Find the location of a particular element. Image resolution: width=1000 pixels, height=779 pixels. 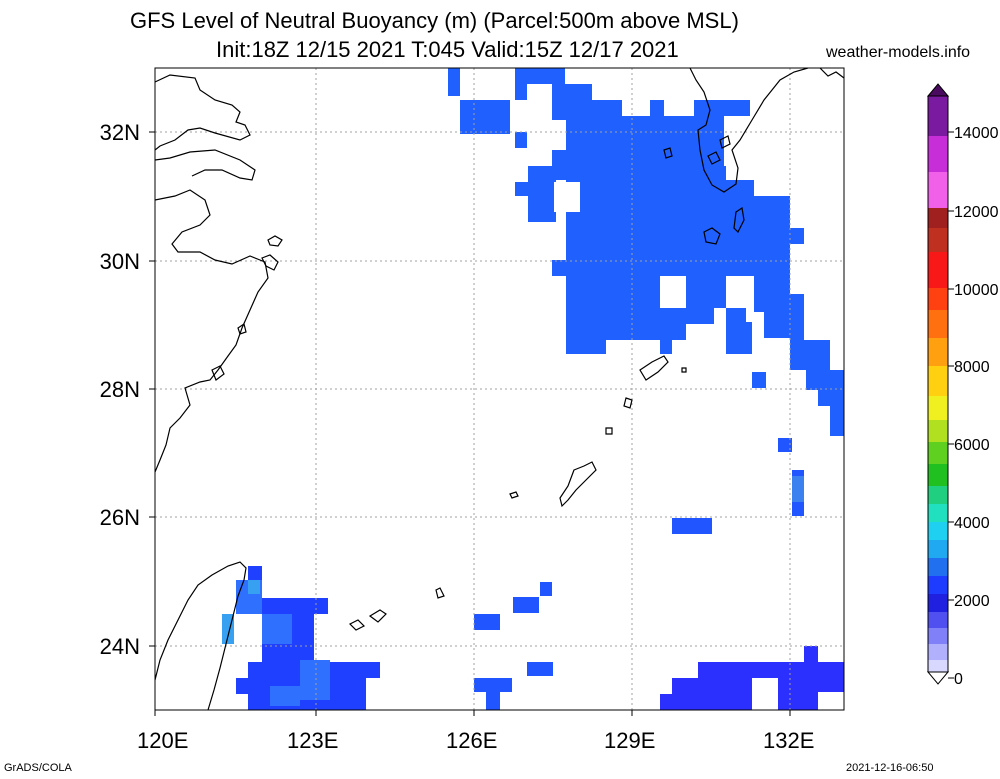

colorbar is located at coordinates (940, 384).